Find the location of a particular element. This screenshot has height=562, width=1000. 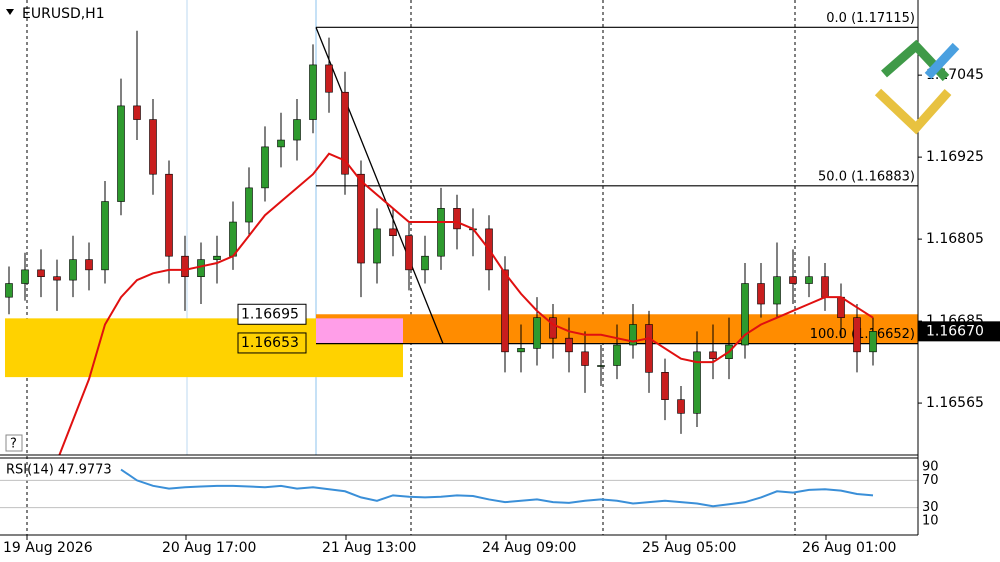

logo is located at coordinates (917, 87).